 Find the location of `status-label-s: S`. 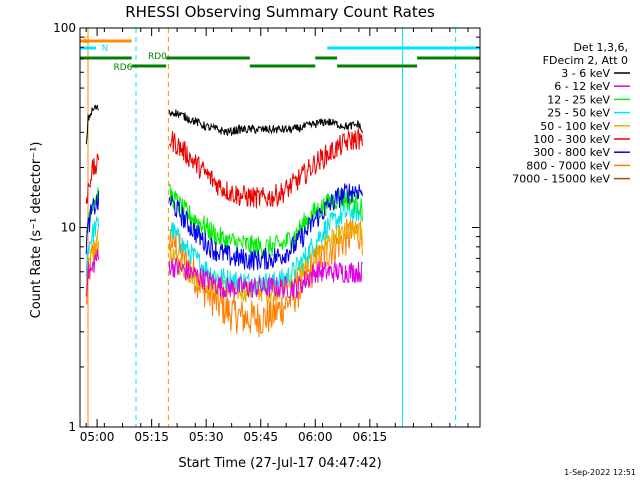

status-label-s: S is located at coordinates (86, 41).